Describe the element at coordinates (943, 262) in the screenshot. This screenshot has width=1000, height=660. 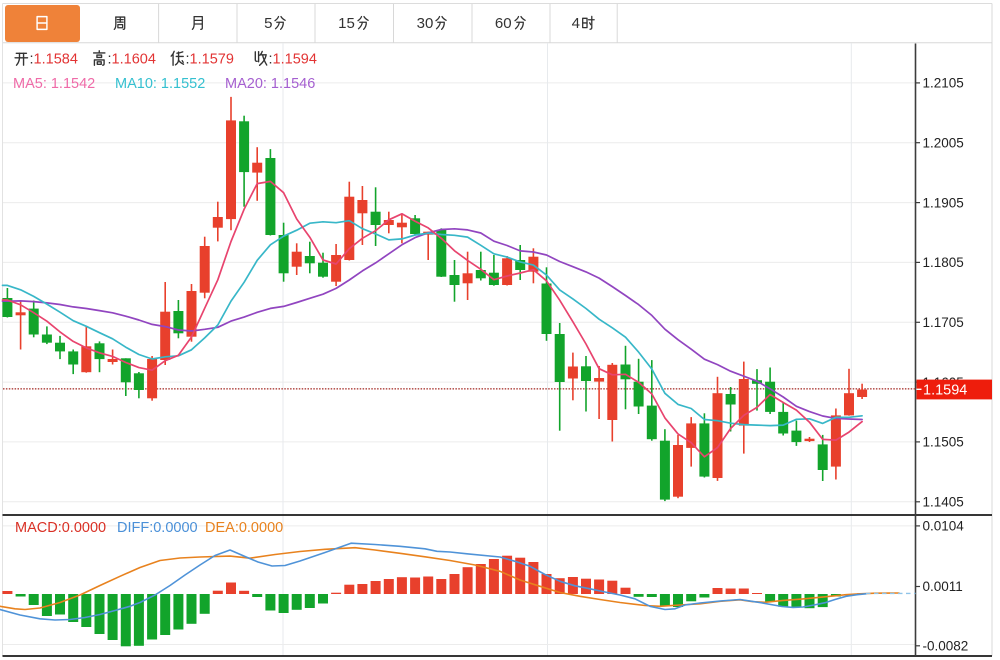
I see `svg-text: 1.1805` at that location.